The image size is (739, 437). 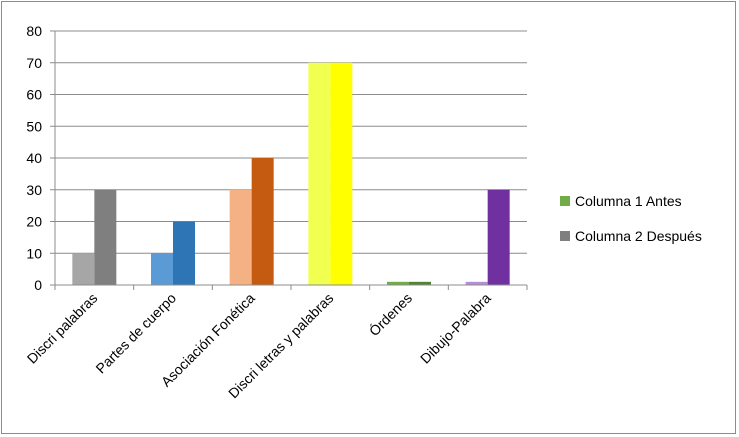 I want to click on y-tick-label: 50, so click(x=34, y=126).